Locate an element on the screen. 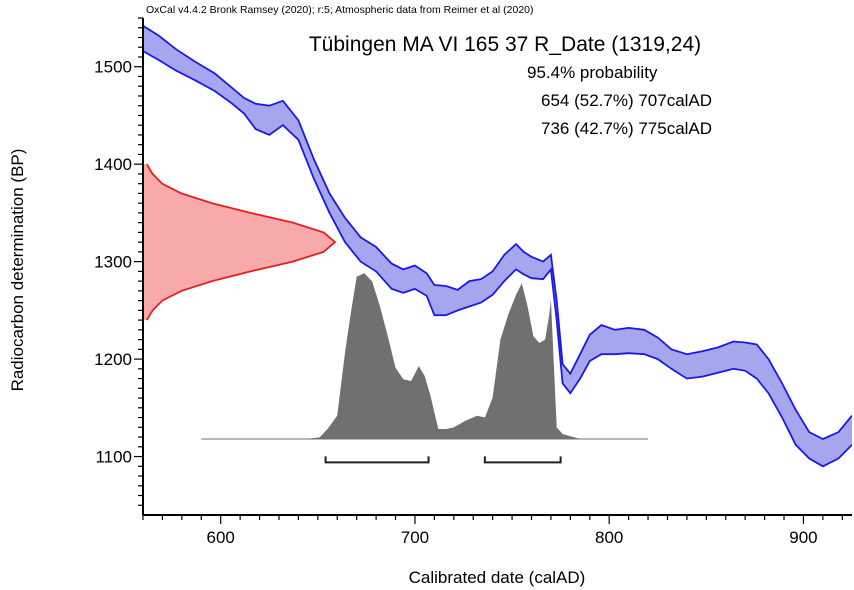 Image resolution: width=854 pixels, height=590 pixels. radiocarbon-distribution-outline is located at coordinates (241, 242).